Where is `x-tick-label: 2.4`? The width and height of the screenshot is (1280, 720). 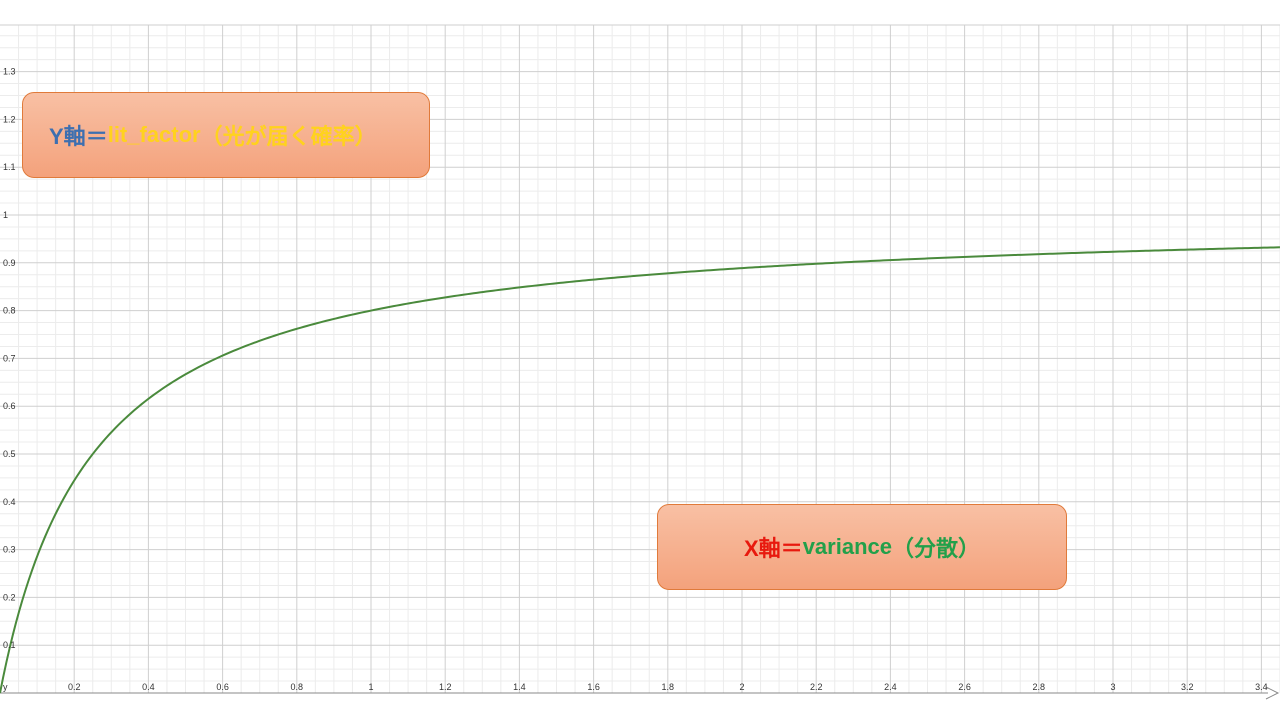
x-tick-label: 2.4 is located at coordinates (890, 687).